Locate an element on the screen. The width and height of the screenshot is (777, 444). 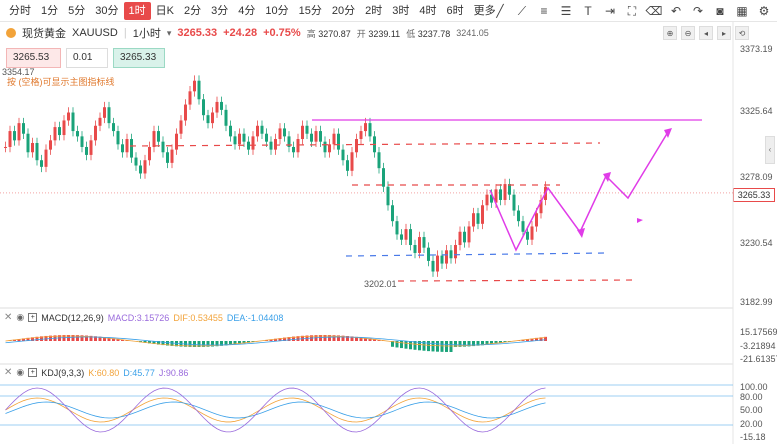
dropdown-icon: ▾ is located at coordinates (169, 32).